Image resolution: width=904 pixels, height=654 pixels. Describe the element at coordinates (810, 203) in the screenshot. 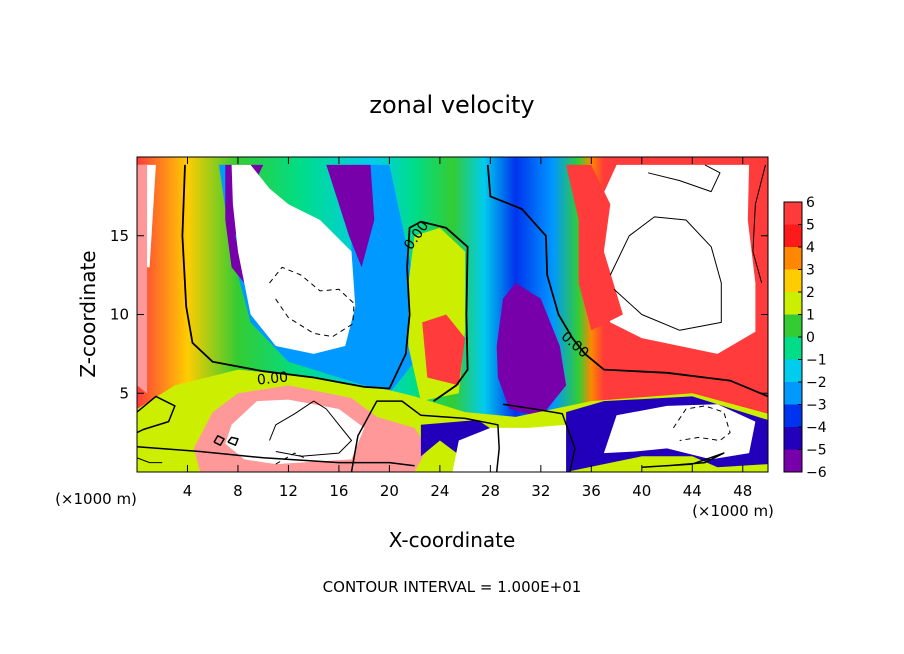

I see `colorbar-tick-label: 6` at that location.